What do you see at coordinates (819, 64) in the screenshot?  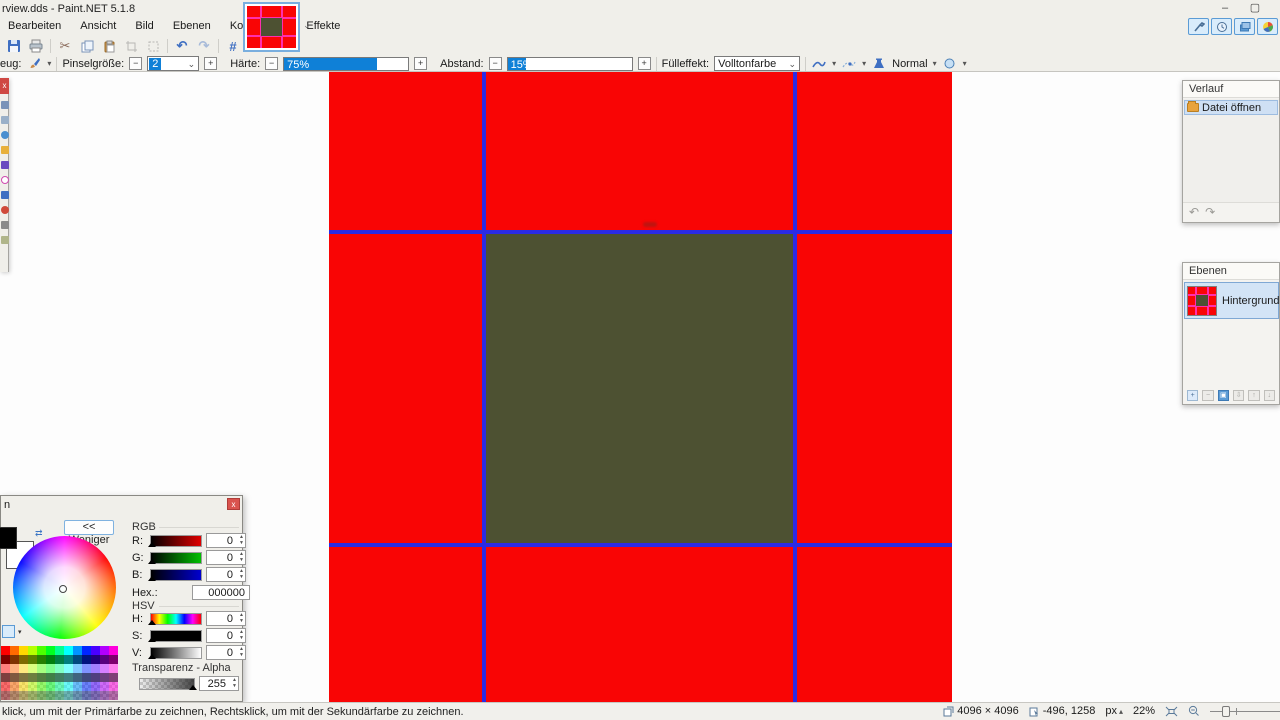 I see `smoothing-icon` at bounding box center [819, 64].